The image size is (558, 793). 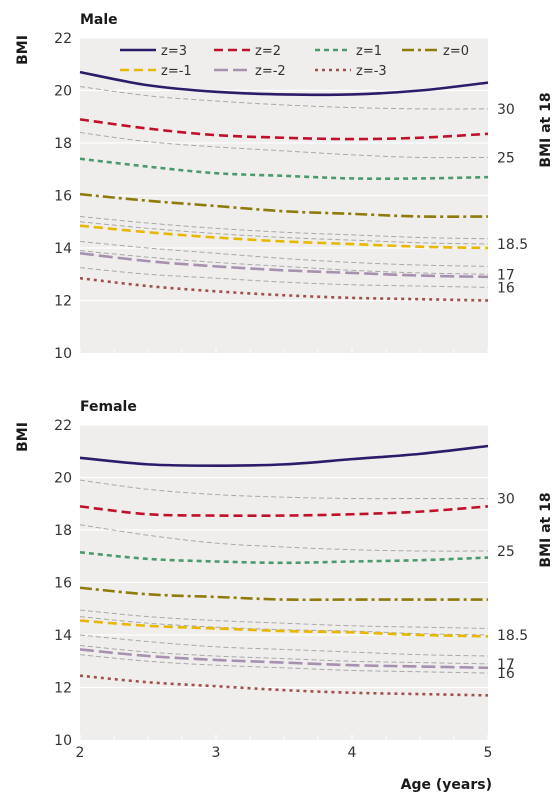 I want to click on panel-title: Male, so click(x=99, y=20).